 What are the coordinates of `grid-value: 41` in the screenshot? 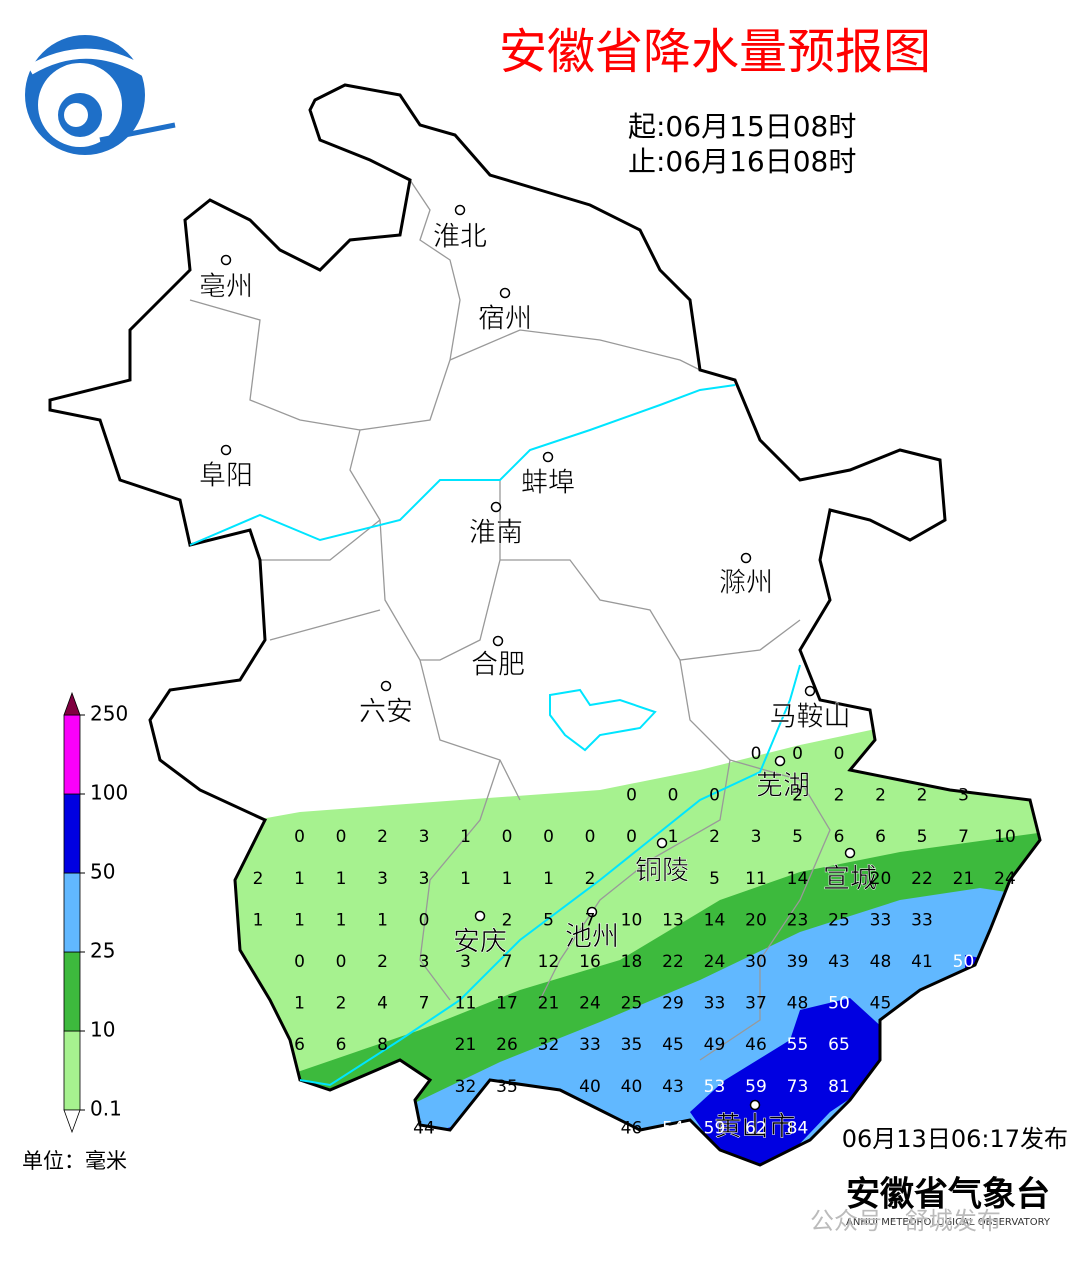 It's located at (922, 962).